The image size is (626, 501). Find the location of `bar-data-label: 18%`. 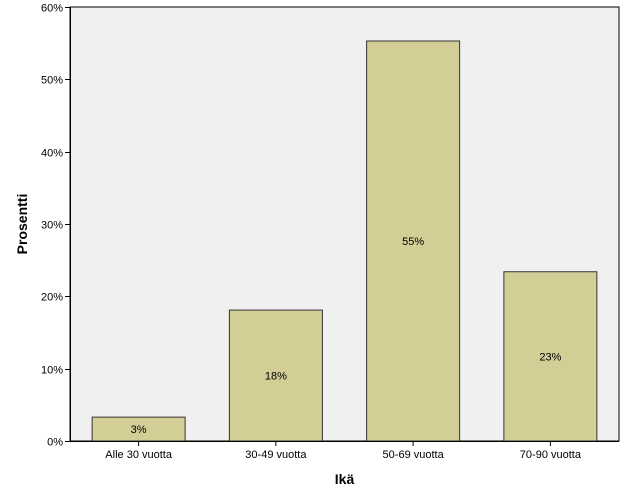

bar-data-label: 18% is located at coordinates (276, 377).